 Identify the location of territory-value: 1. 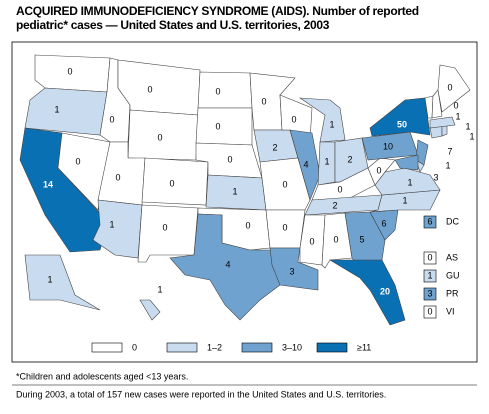
(429, 275).